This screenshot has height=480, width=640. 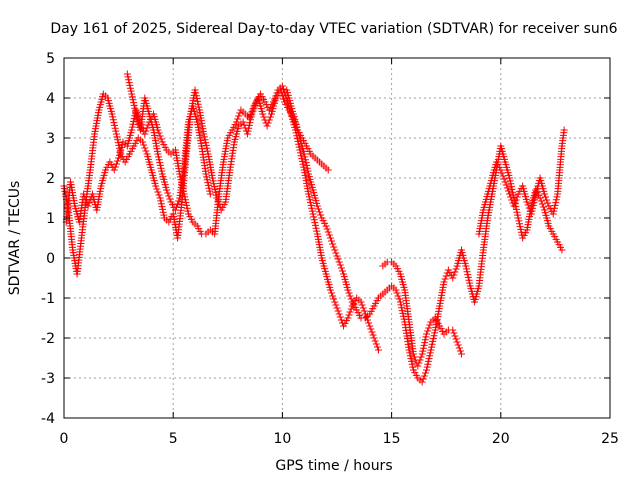 I want to click on y-tick-label: -1, so click(x=48, y=299).